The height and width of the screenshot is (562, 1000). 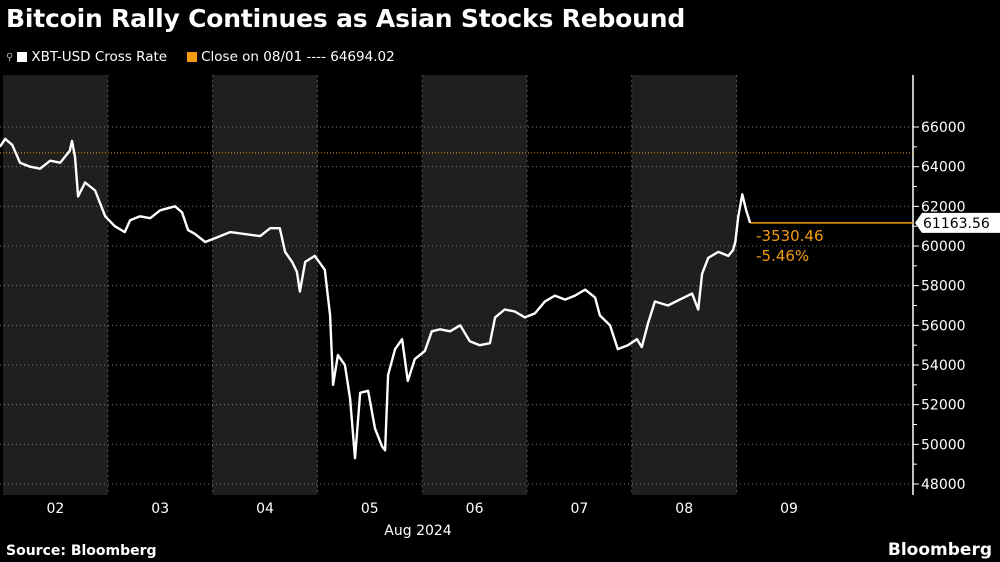 I want to click on y-tick-label: 50000, so click(x=943, y=445).